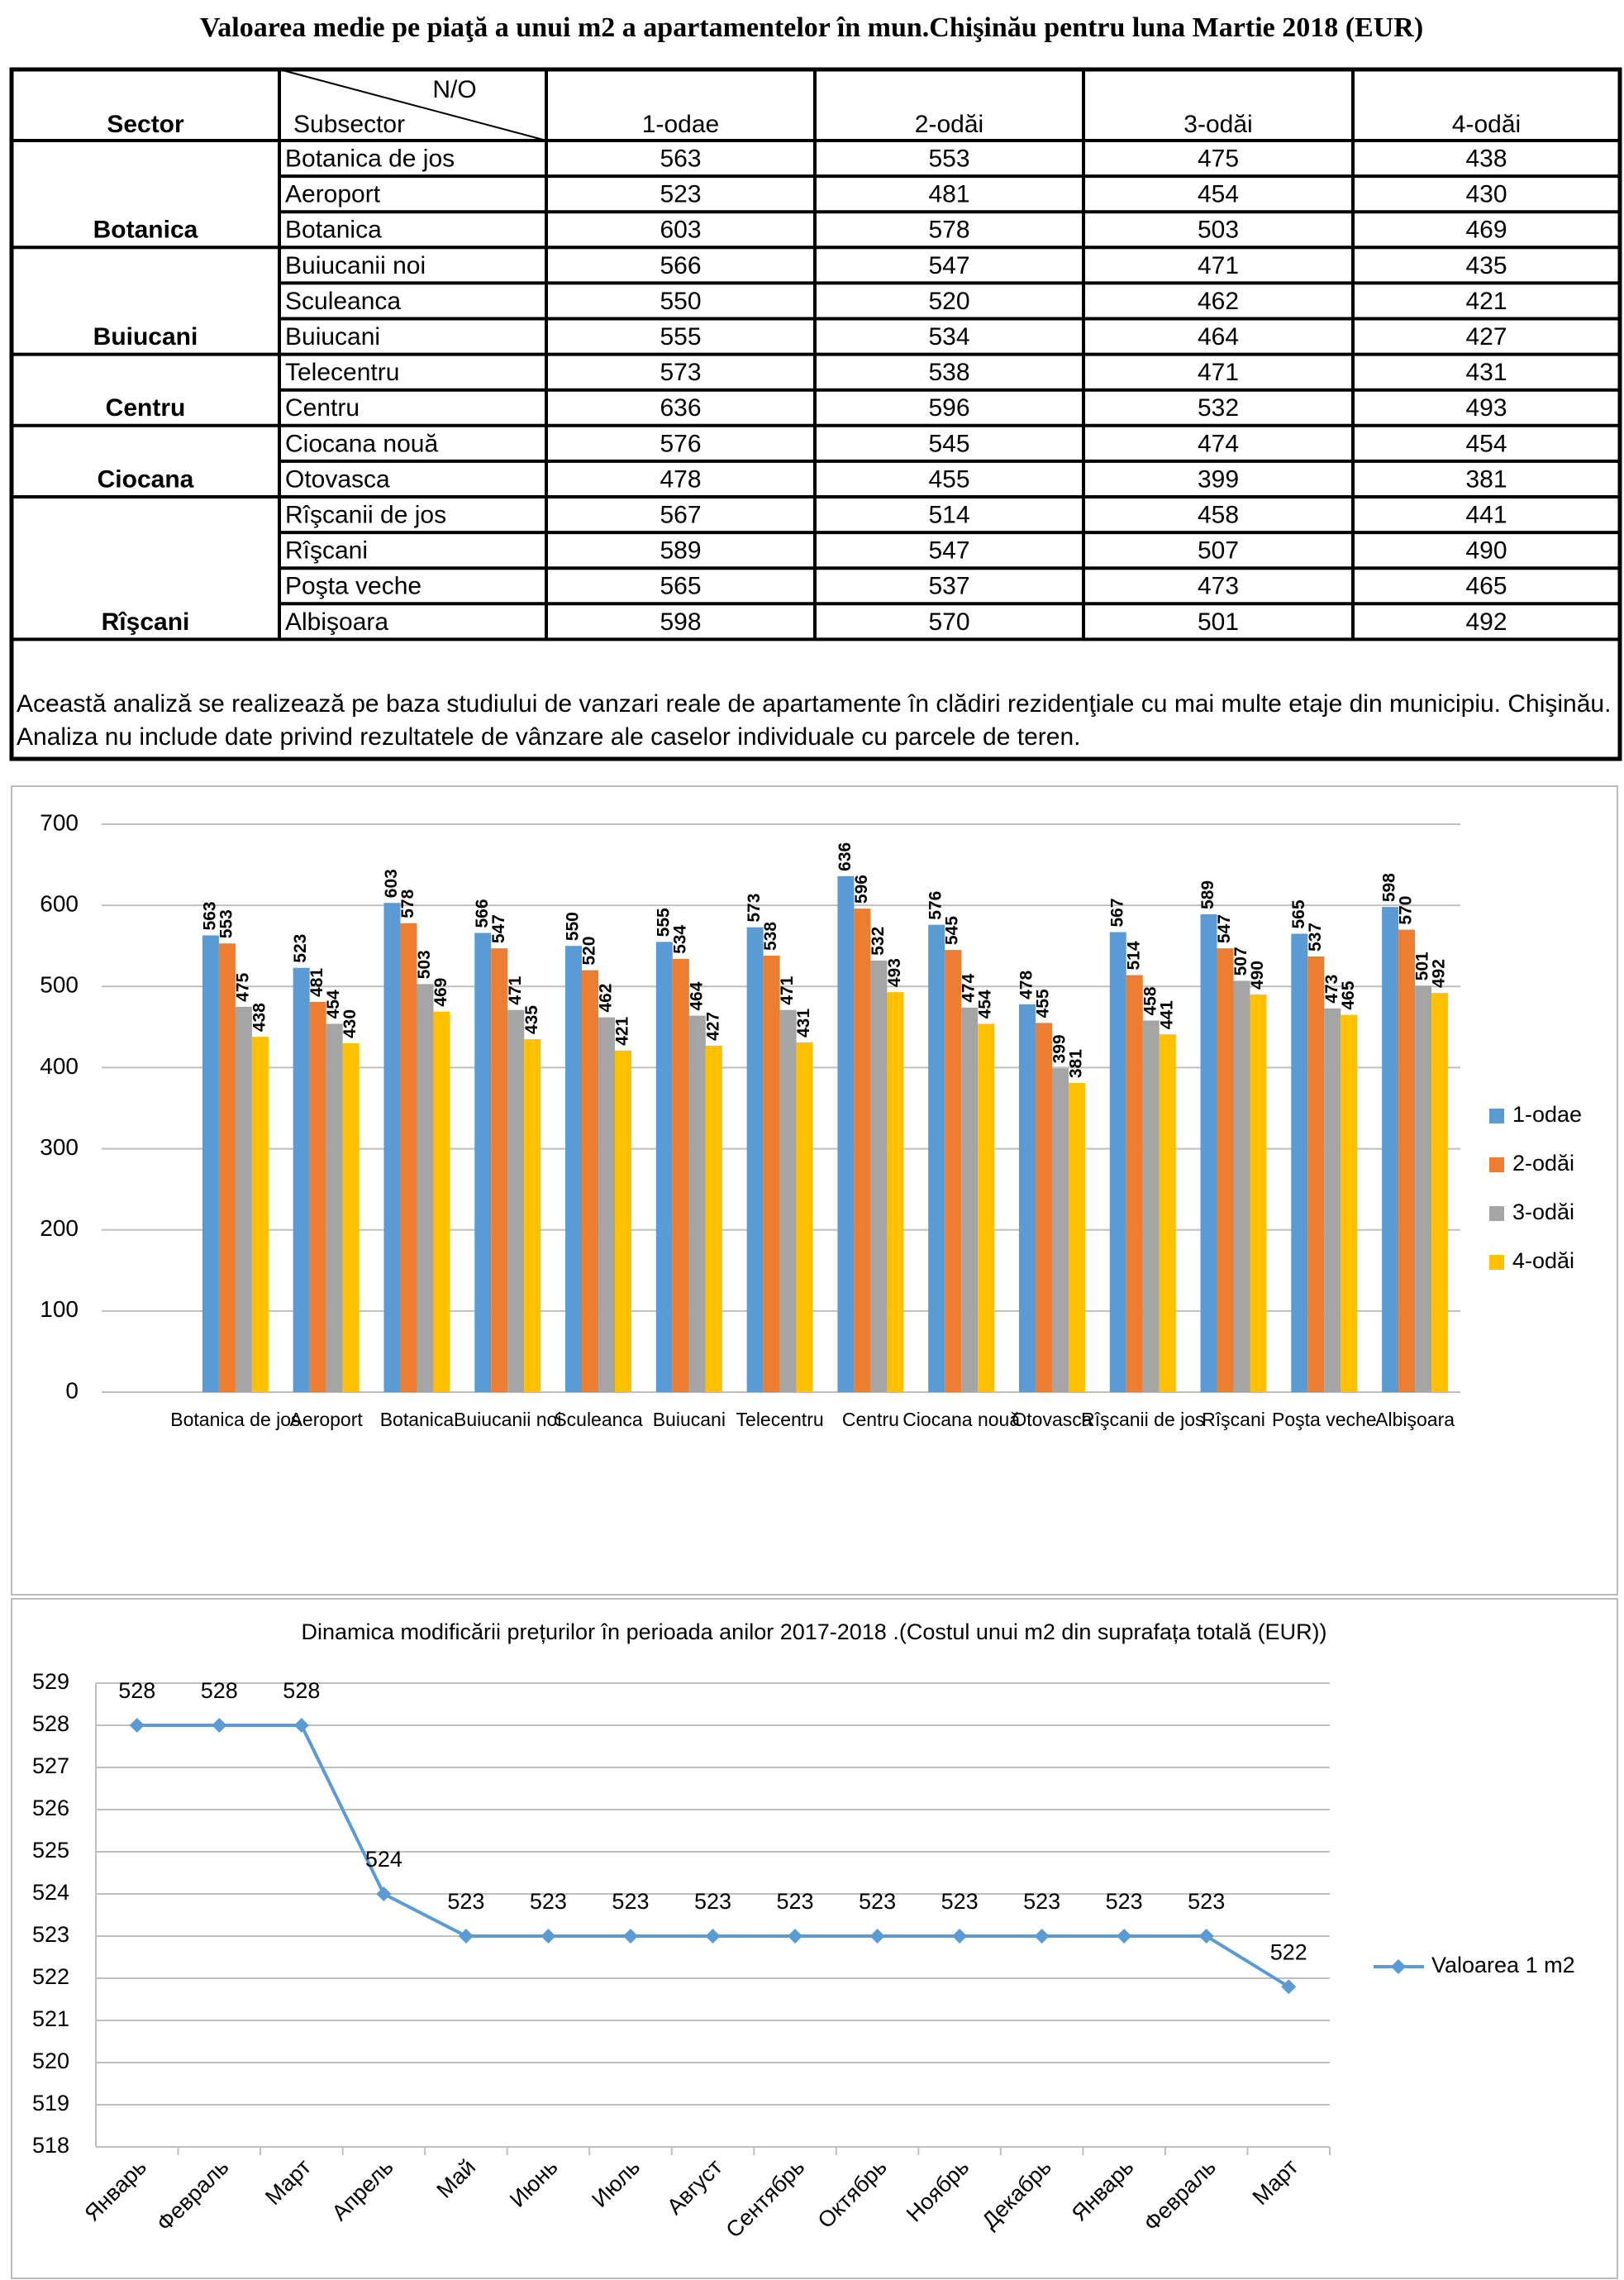  I want to click on data-label: 464, so click(696, 996).